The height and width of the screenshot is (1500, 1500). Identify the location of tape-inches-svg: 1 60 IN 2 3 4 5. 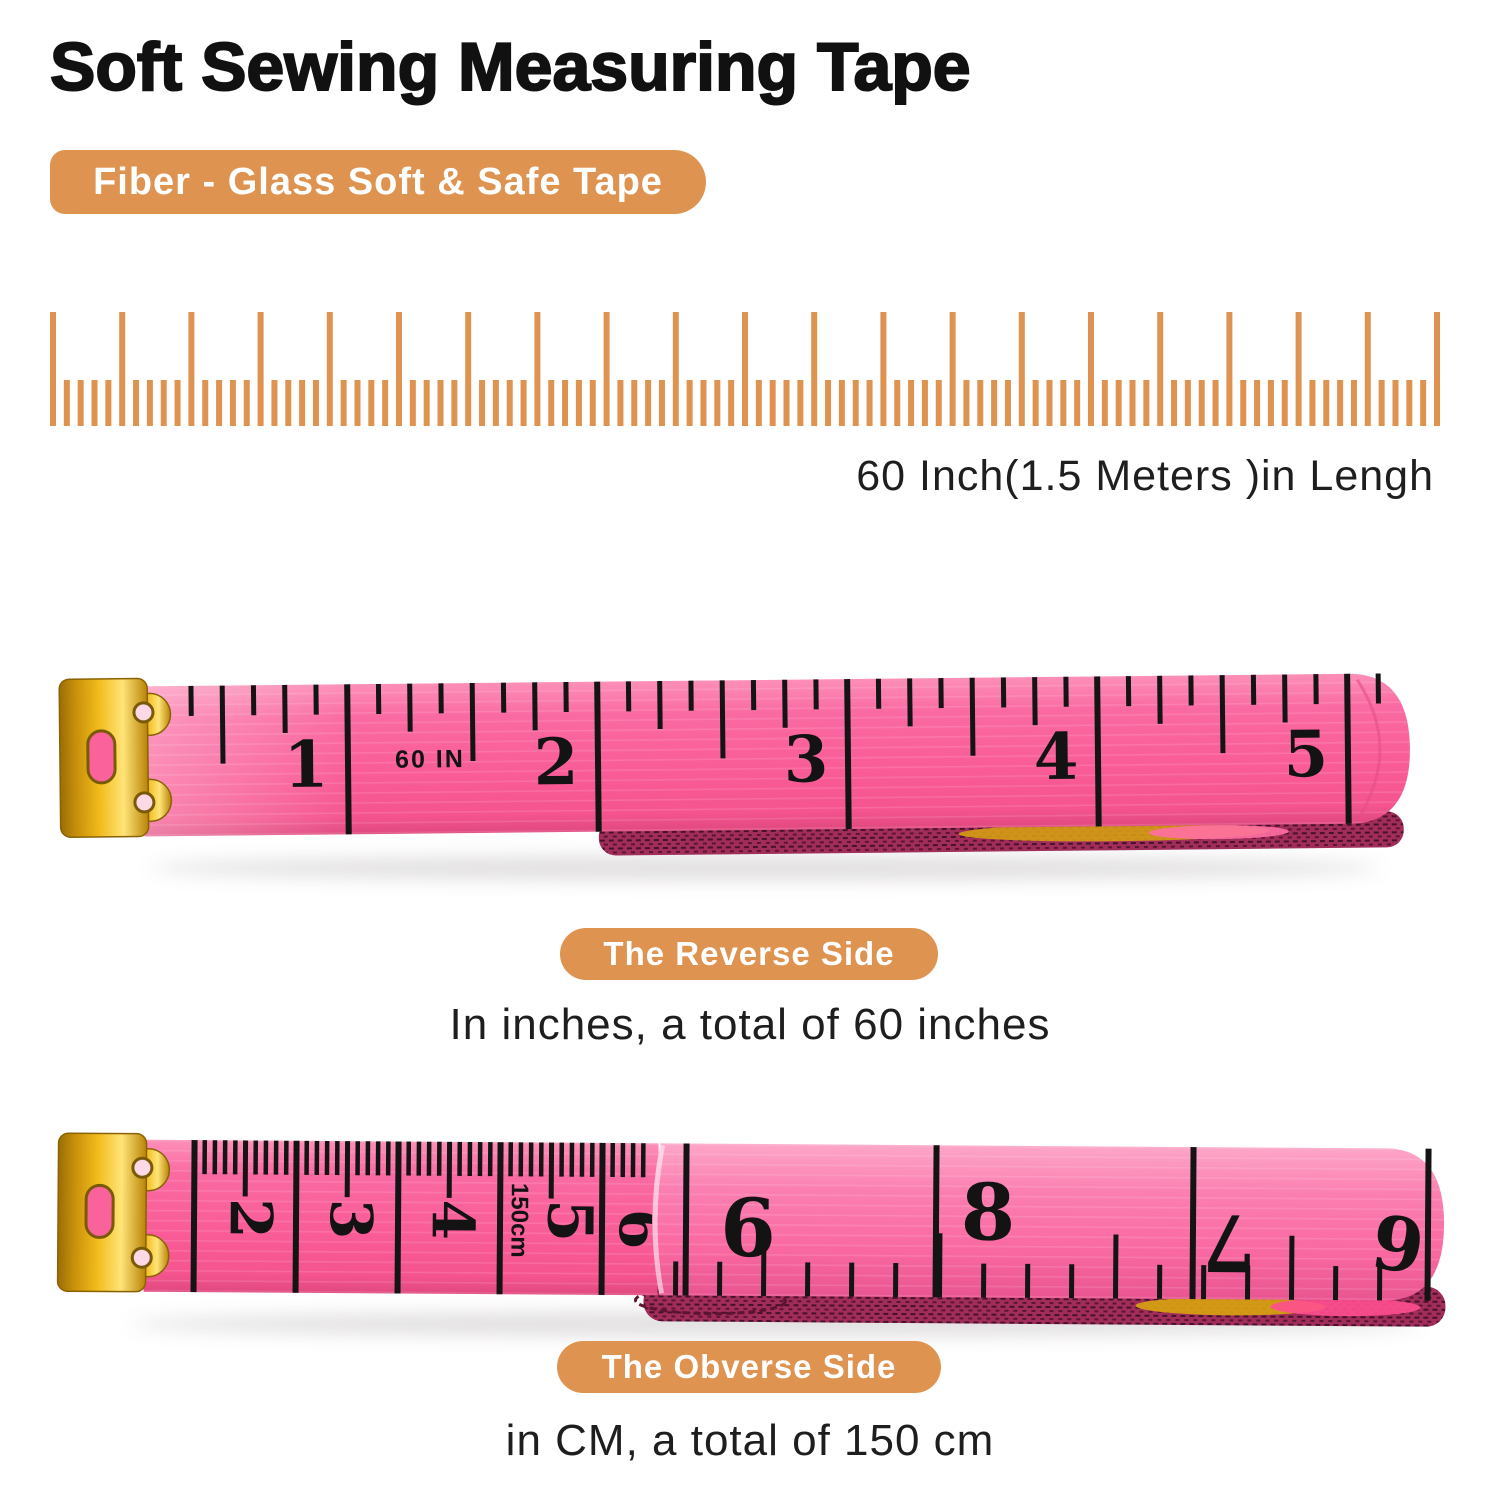
(734, 764).